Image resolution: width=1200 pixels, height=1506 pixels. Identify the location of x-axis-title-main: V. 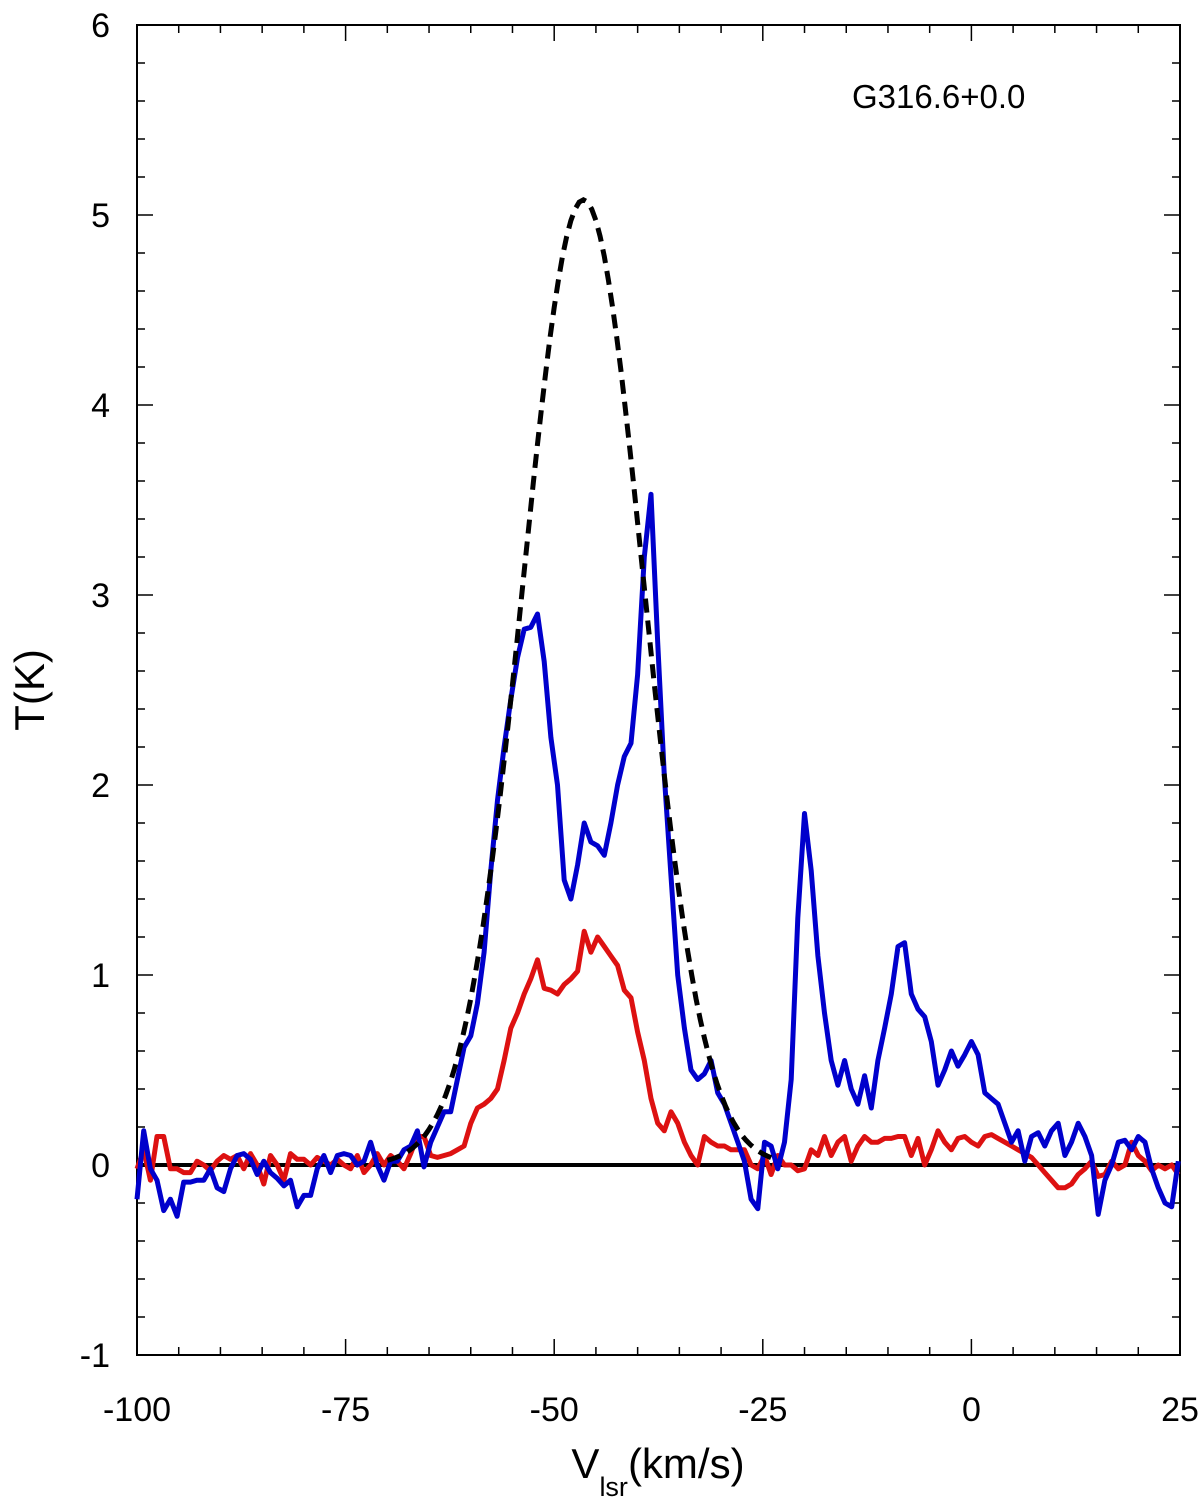
(585, 1463).